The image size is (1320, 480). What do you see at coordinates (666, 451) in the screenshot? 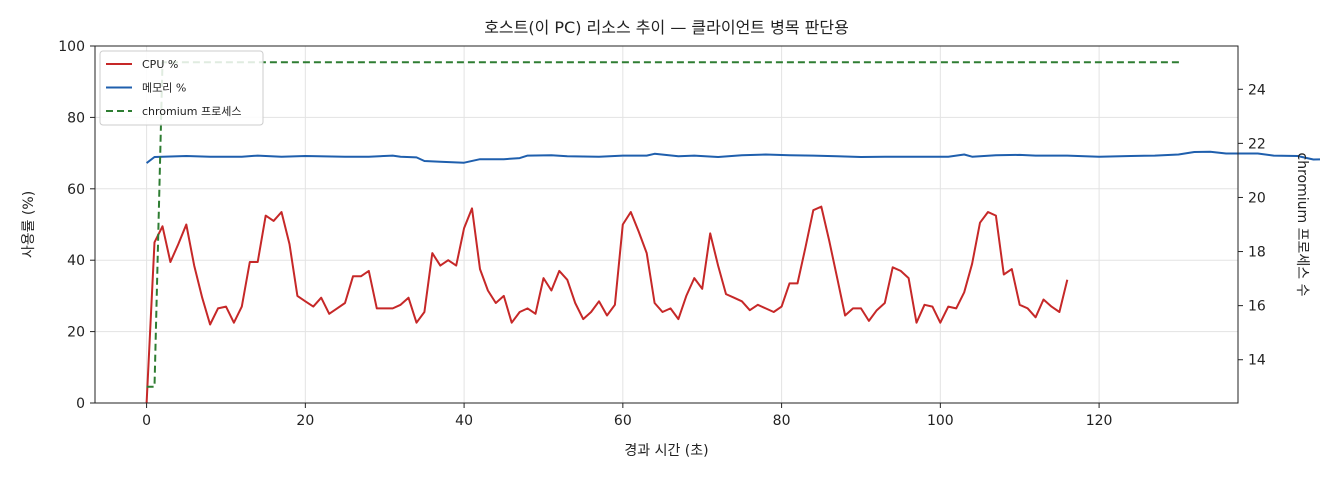
I see `x-axis-title: 경과 시간 (초)` at bounding box center [666, 451].